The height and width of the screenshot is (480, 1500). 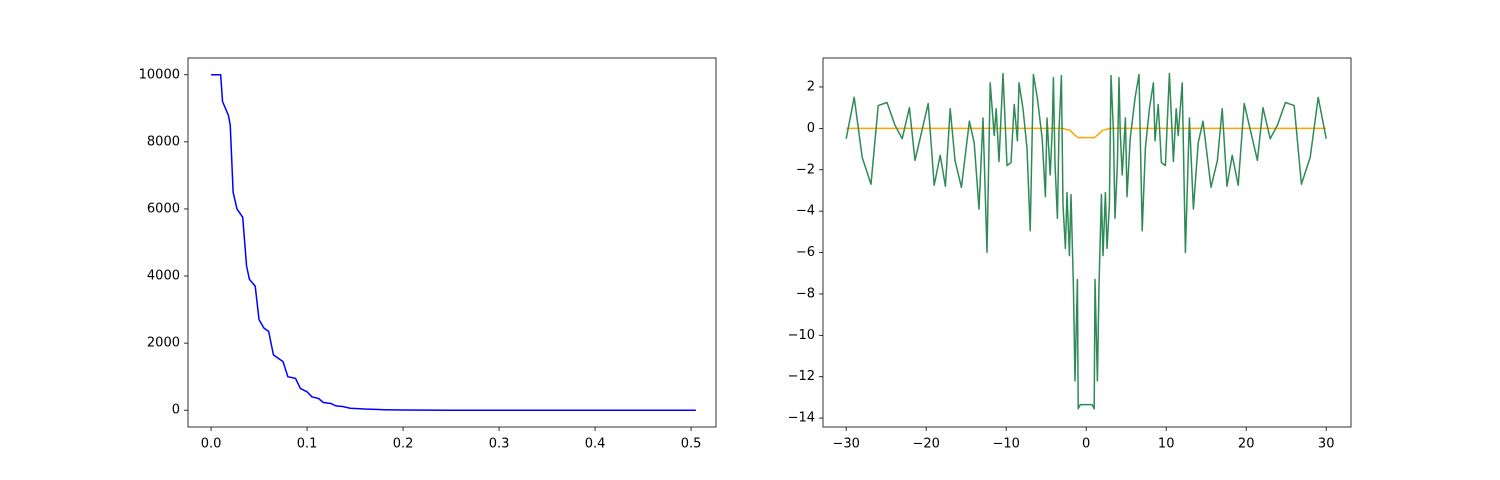 I want to click on y-tick-label: −14, so click(x=801, y=418).